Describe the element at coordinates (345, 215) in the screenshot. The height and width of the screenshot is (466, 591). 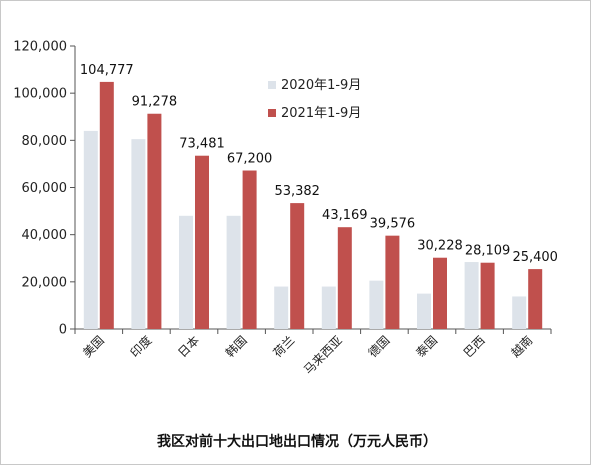
I see `data-label: 43,169` at that location.